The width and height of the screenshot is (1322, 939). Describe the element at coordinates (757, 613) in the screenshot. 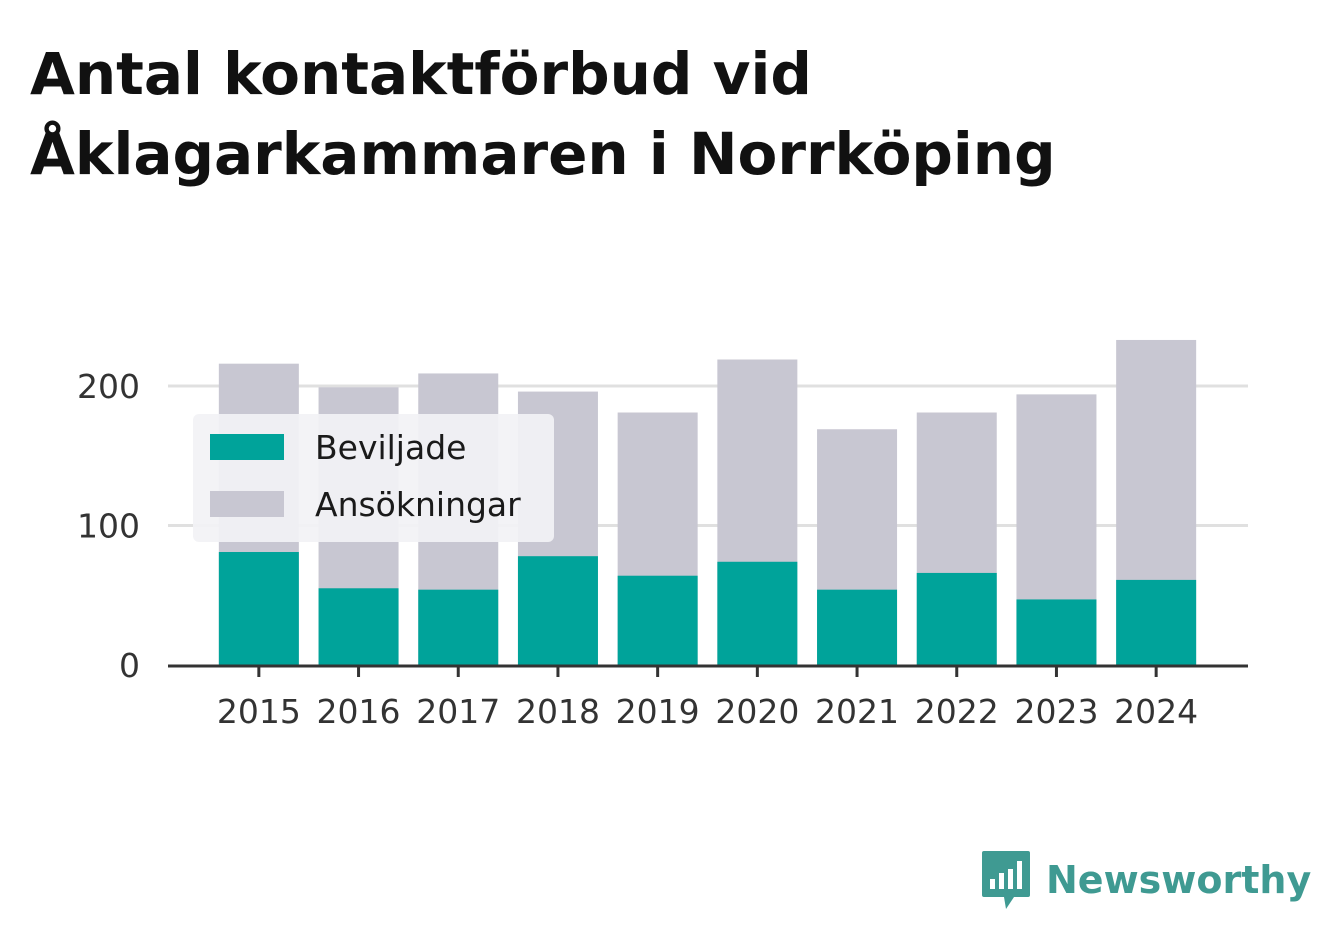

I see `bar-beviljade-2020` at that location.